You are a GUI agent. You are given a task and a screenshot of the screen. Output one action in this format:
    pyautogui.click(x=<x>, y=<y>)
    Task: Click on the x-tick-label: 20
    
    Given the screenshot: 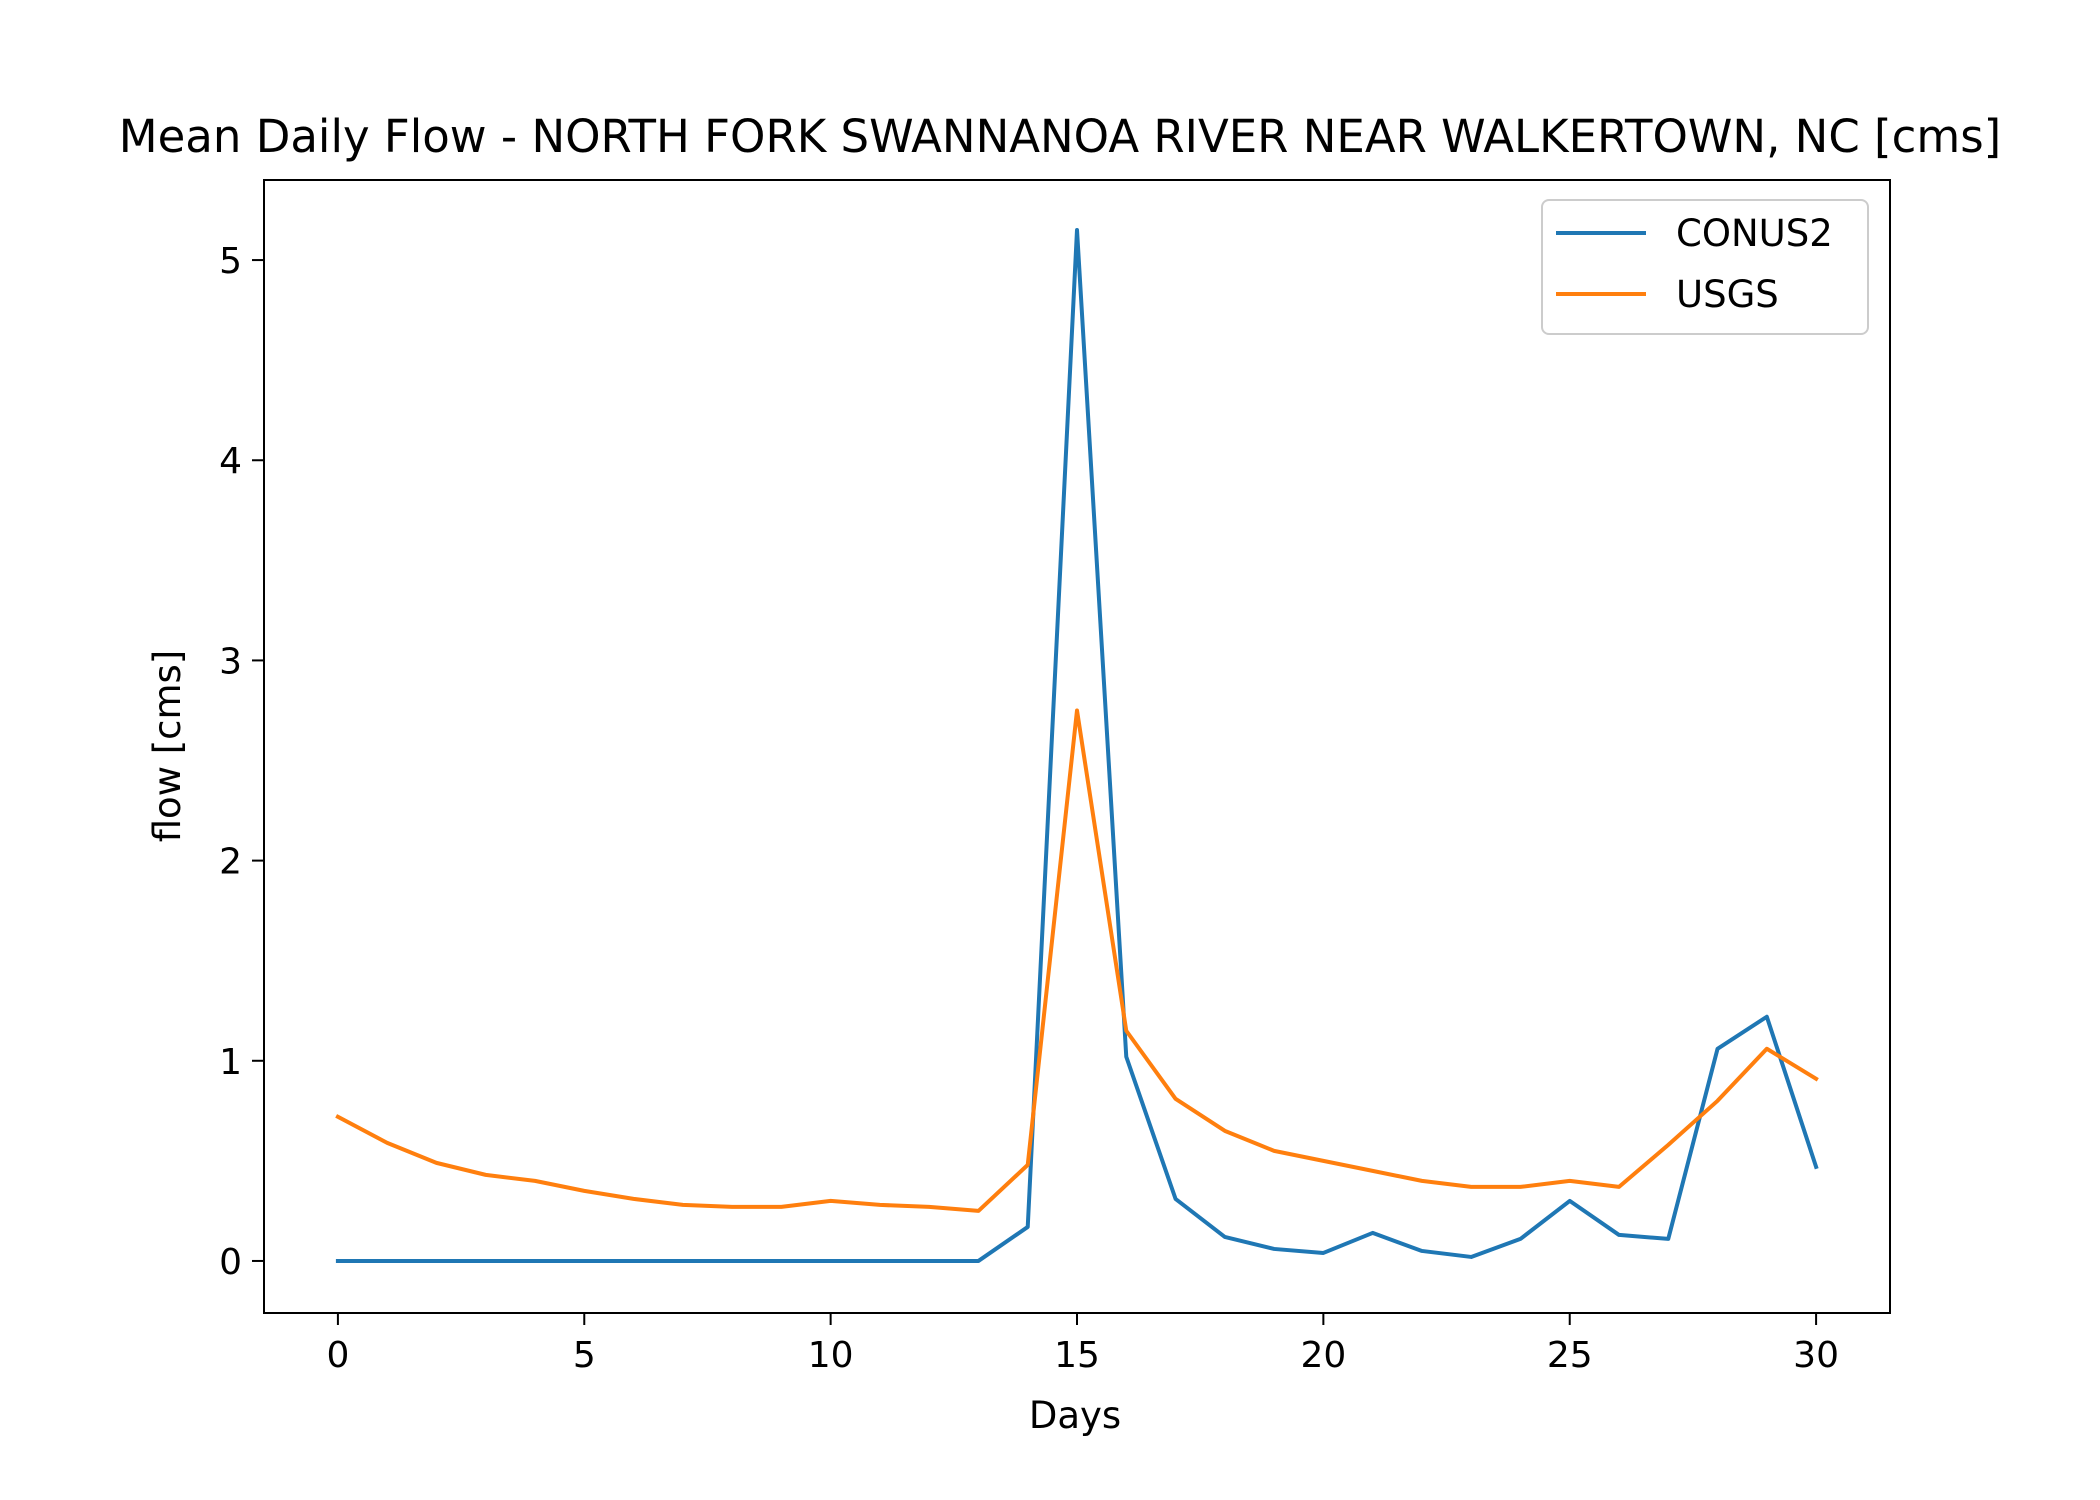 What is the action you would take?
    pyautogui.click(x=1323, y=1355)
    